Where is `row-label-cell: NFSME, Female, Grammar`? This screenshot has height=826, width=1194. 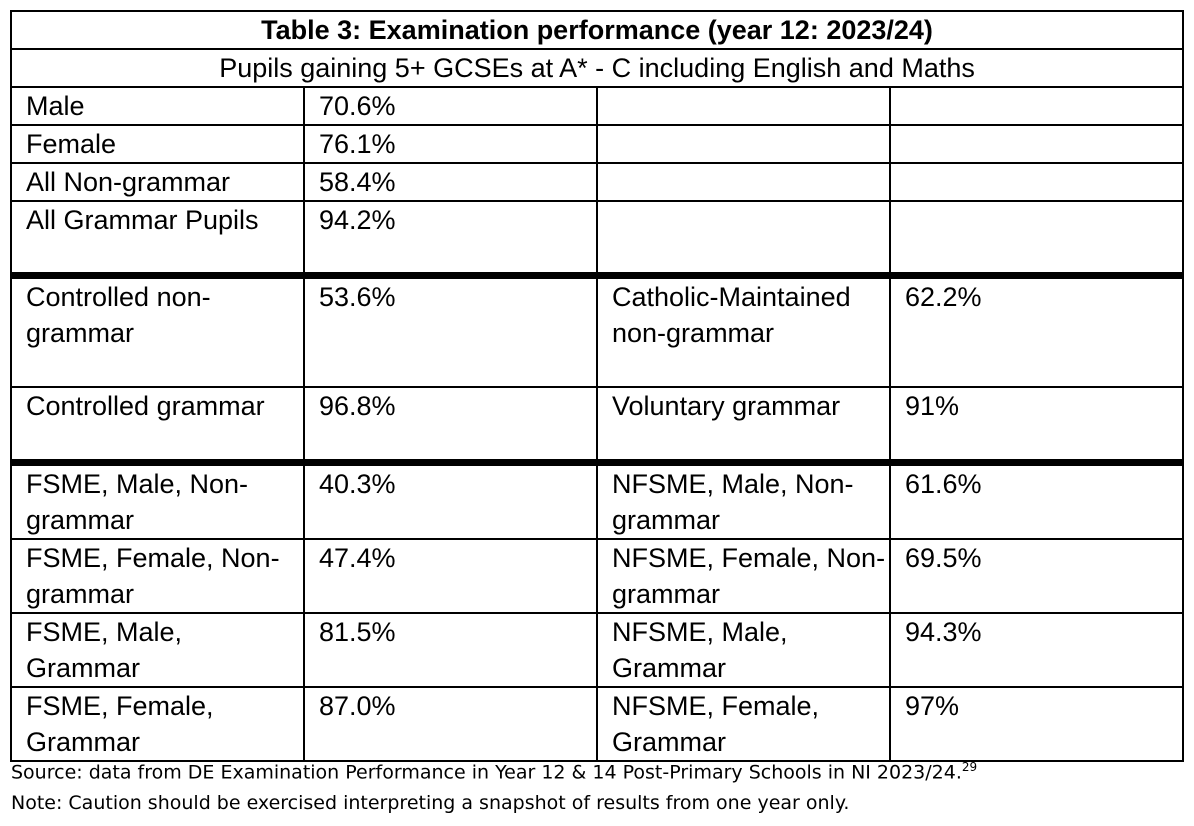
row-label-cell: NFSME, Female, Grammar is located at coordinates (743, 724).